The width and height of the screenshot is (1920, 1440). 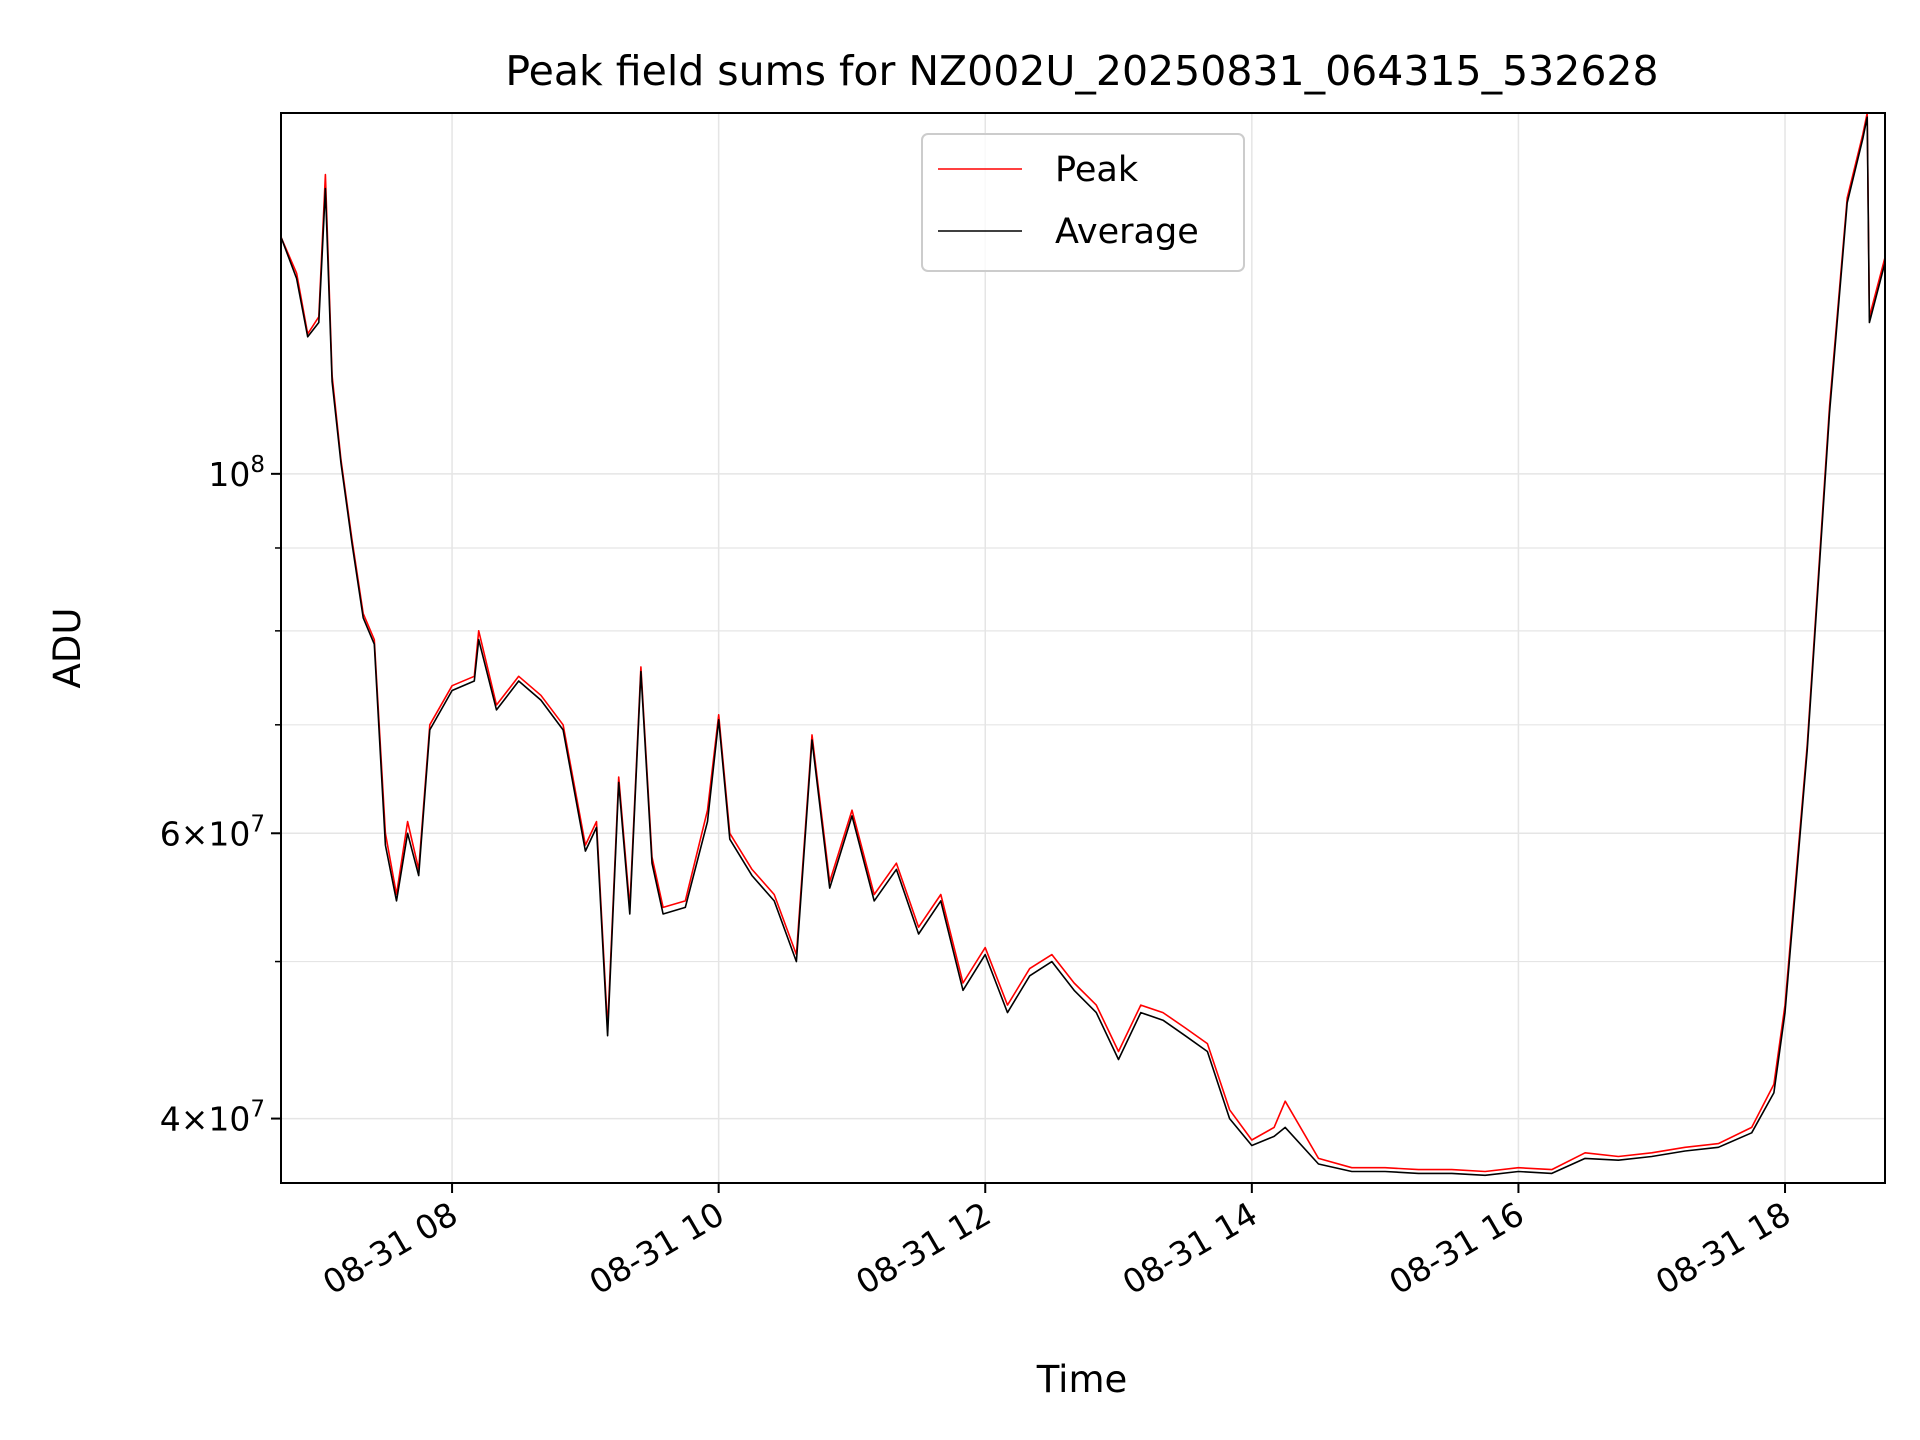 What do you see at coordinates (220, 795) in the screenshot?
I see `y-axis: 108 6×107 4×107` at bounding box center [220, 795].